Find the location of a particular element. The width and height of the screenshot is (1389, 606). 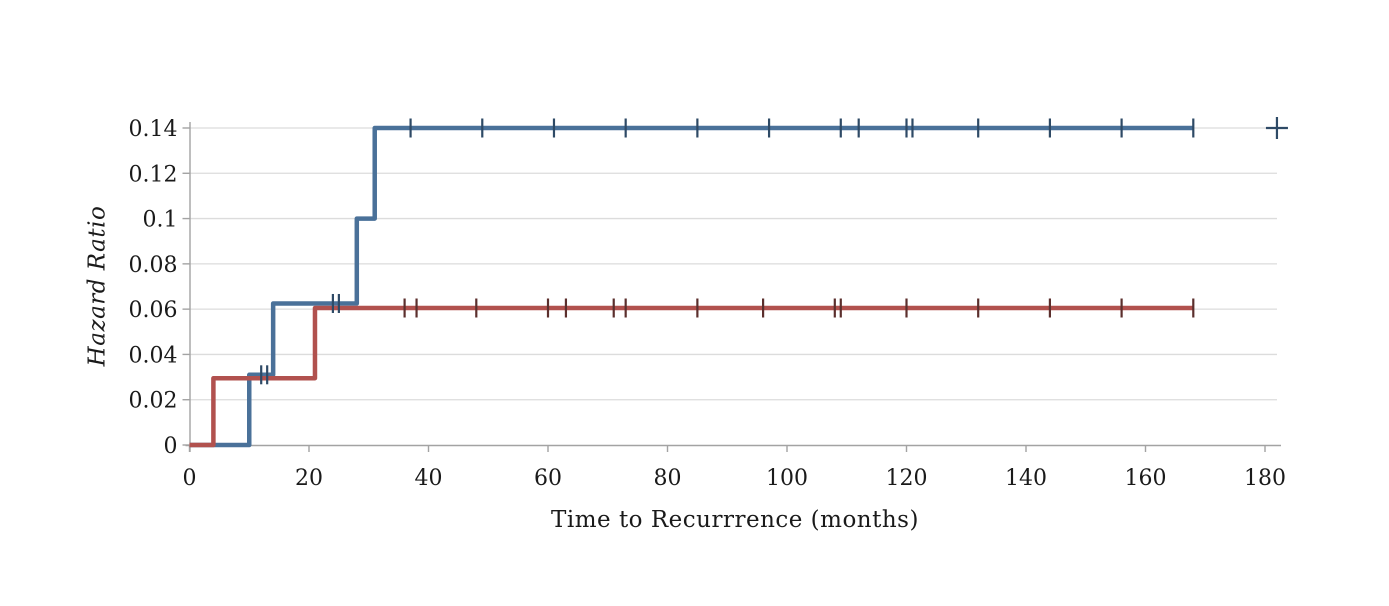

y-tick-label: 0.14 is located at coordinates (153, 129).